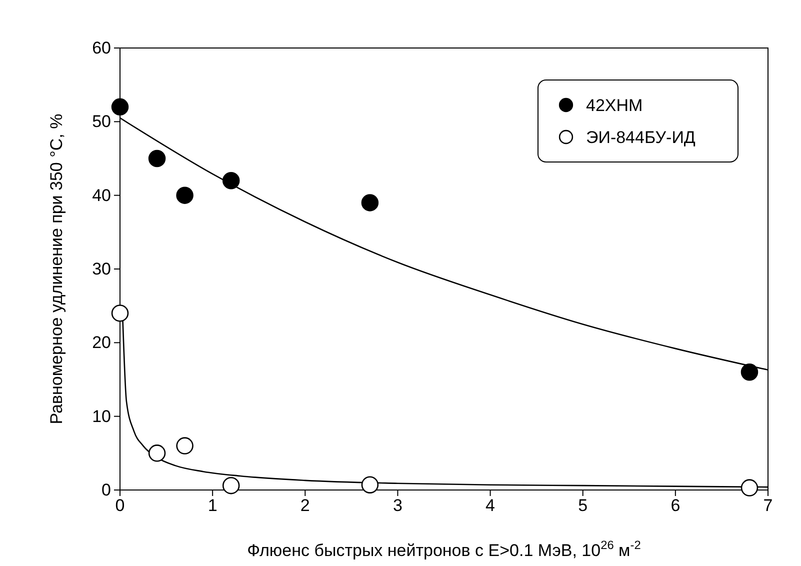  Describe the element at coordinates (444, 549) in the screenshot. I see `x-axis-title: Флюенс быстрых нейтронов с E>0.1 МэВ, 10$^{26}$ м$^{-2}$` at that location.